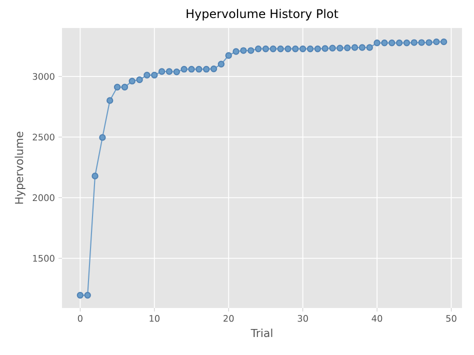  I want to click on y-tick-label: 1500, so click(43, 258).